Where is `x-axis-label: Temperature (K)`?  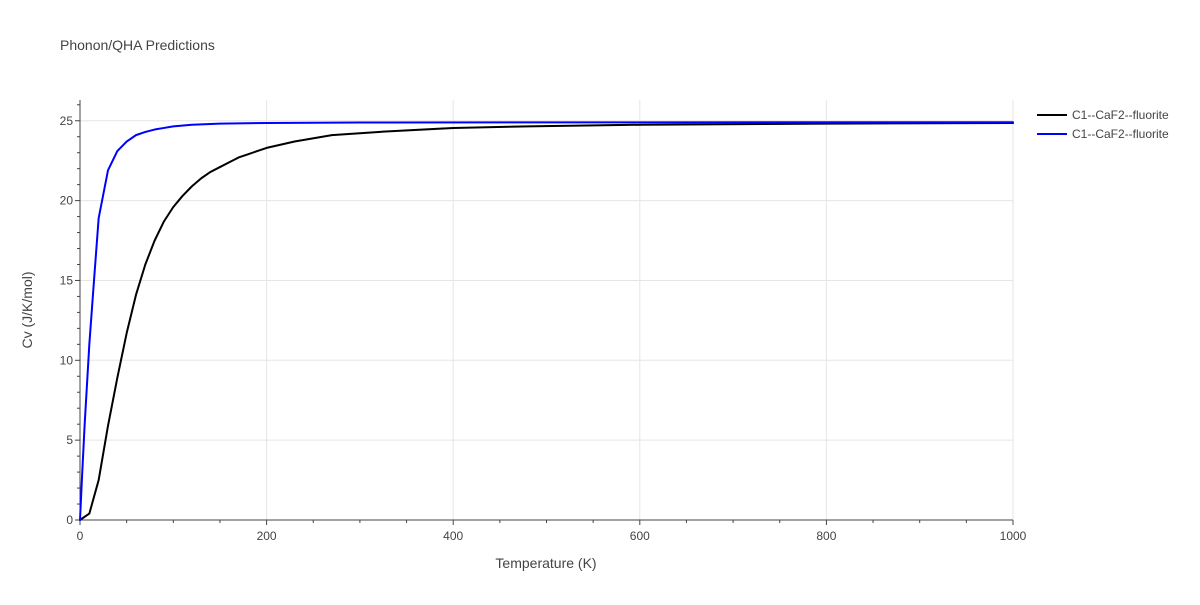 x-axis-label: Temperature (K) is located at coordinates (545, 563).